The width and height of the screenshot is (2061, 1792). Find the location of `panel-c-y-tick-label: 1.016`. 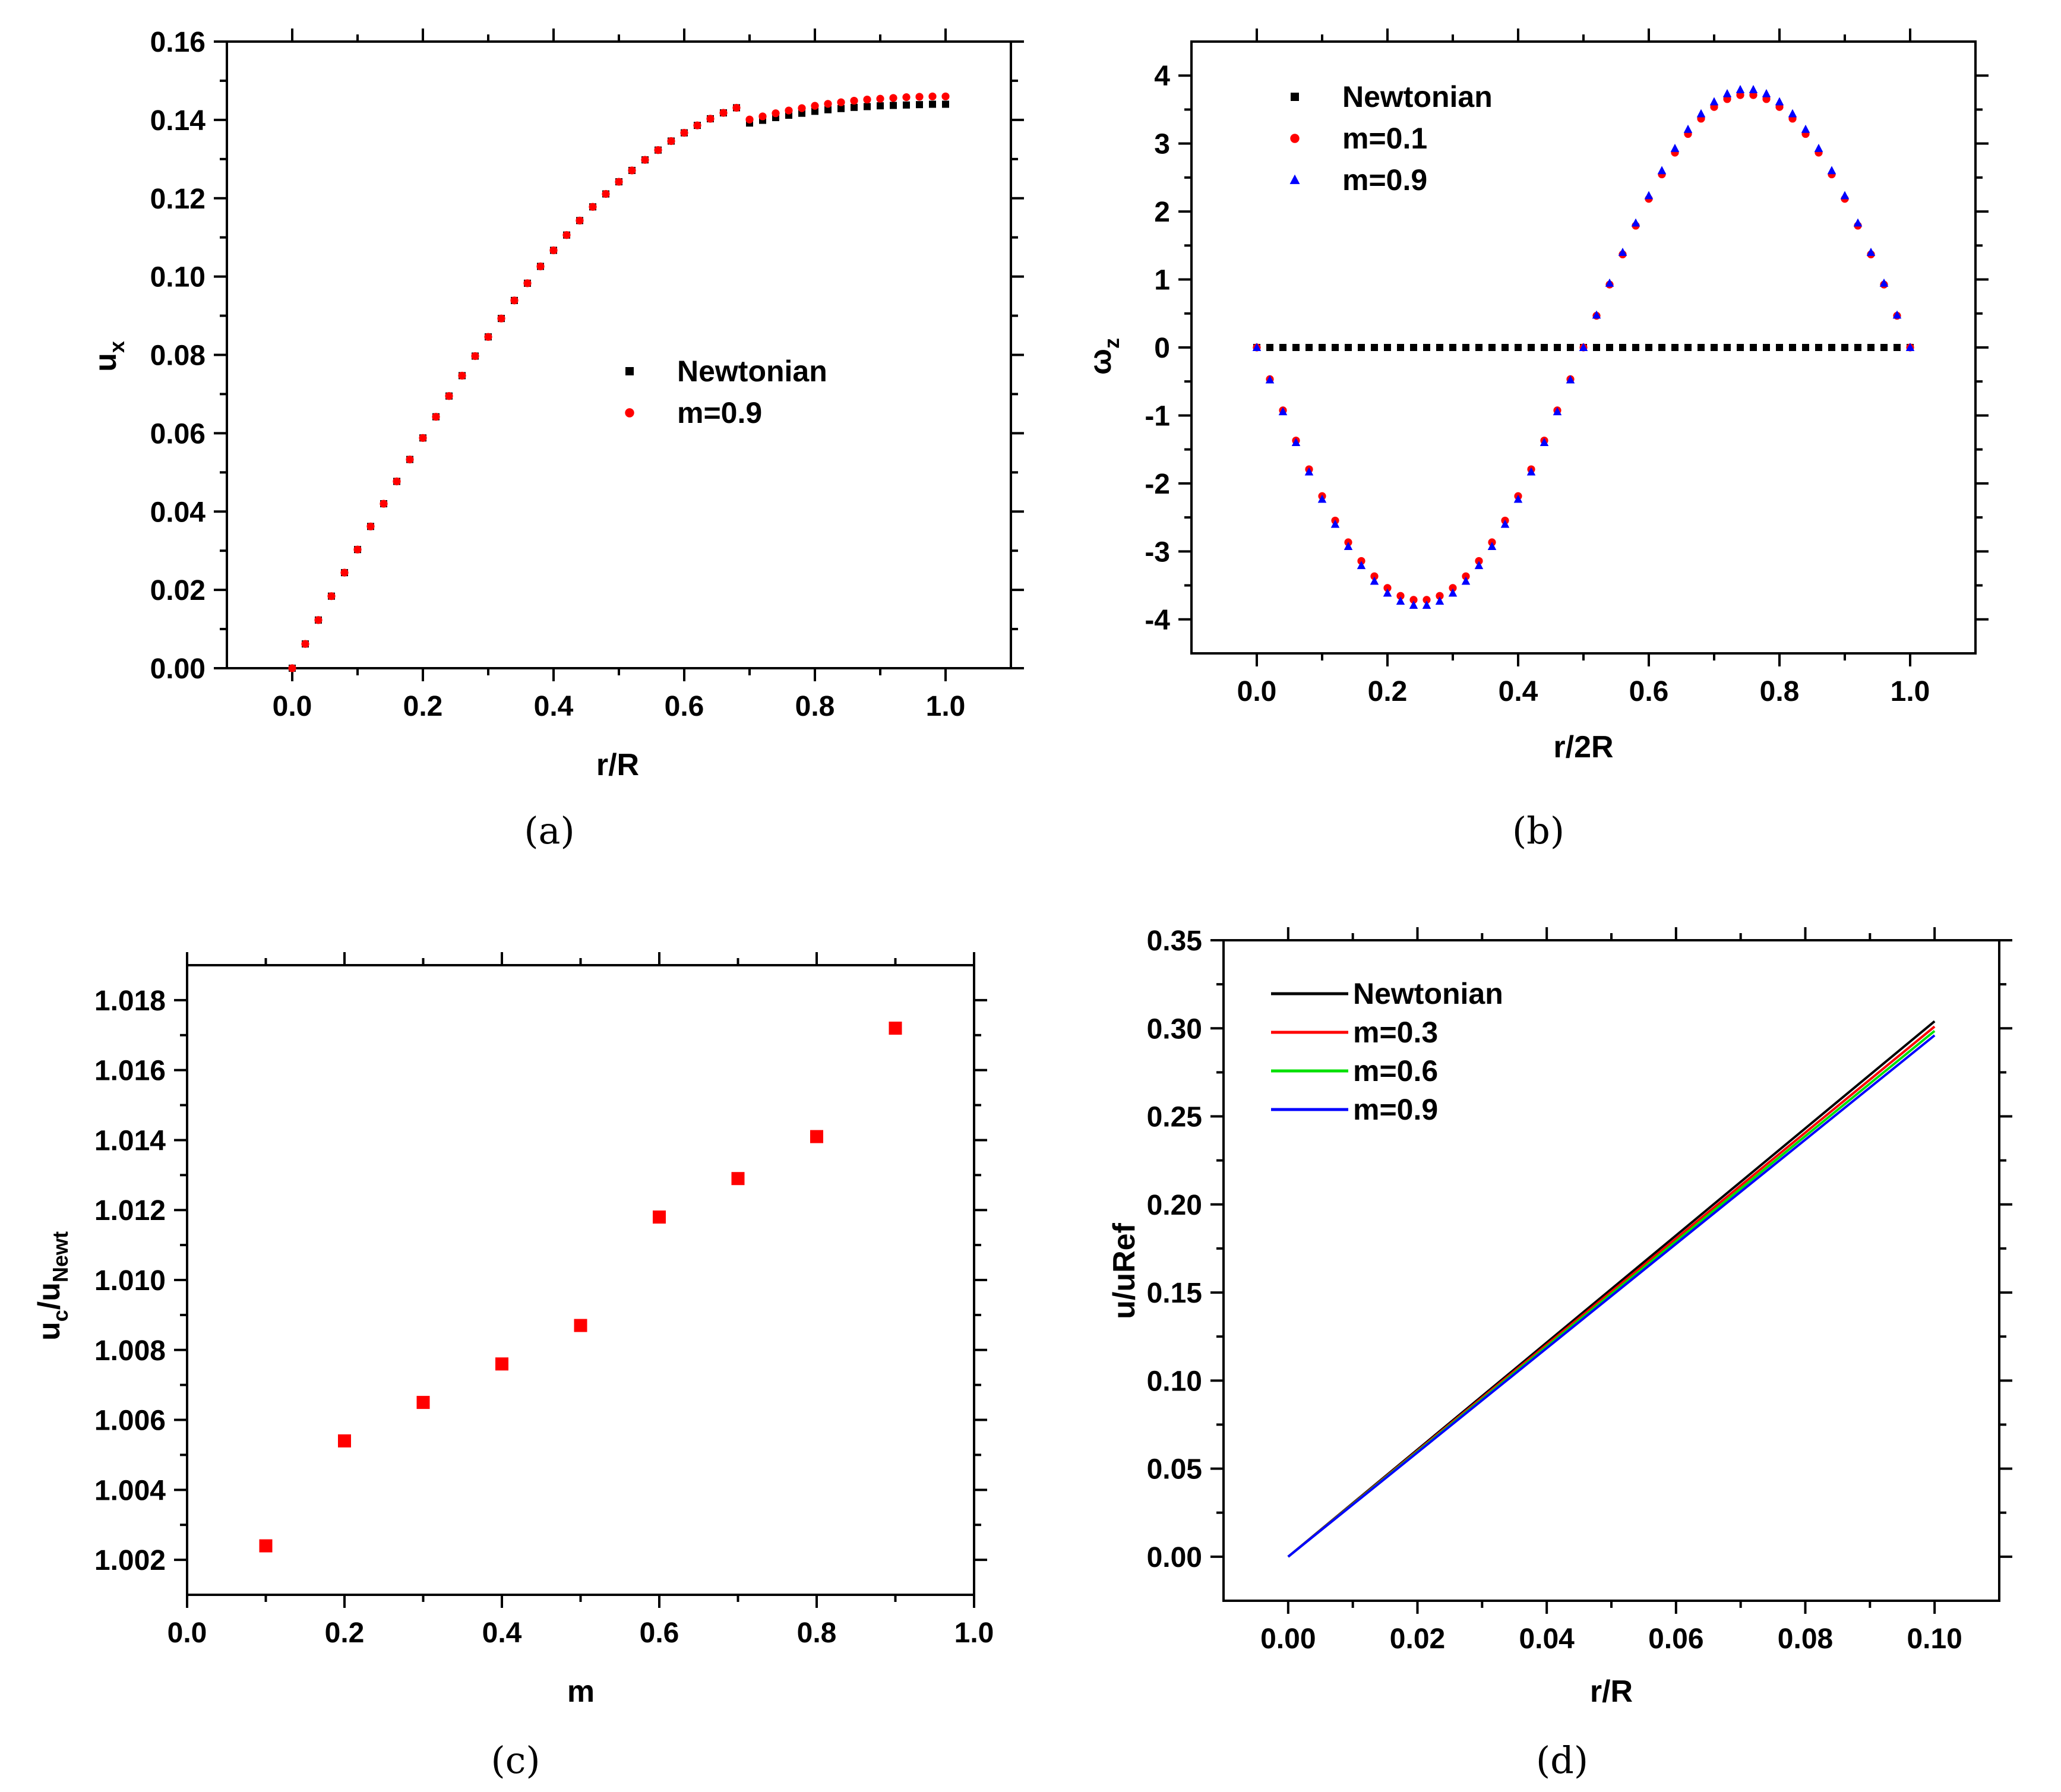

panel-c-y-tick-label: 1.016 is located at coordinates (130, 1071).